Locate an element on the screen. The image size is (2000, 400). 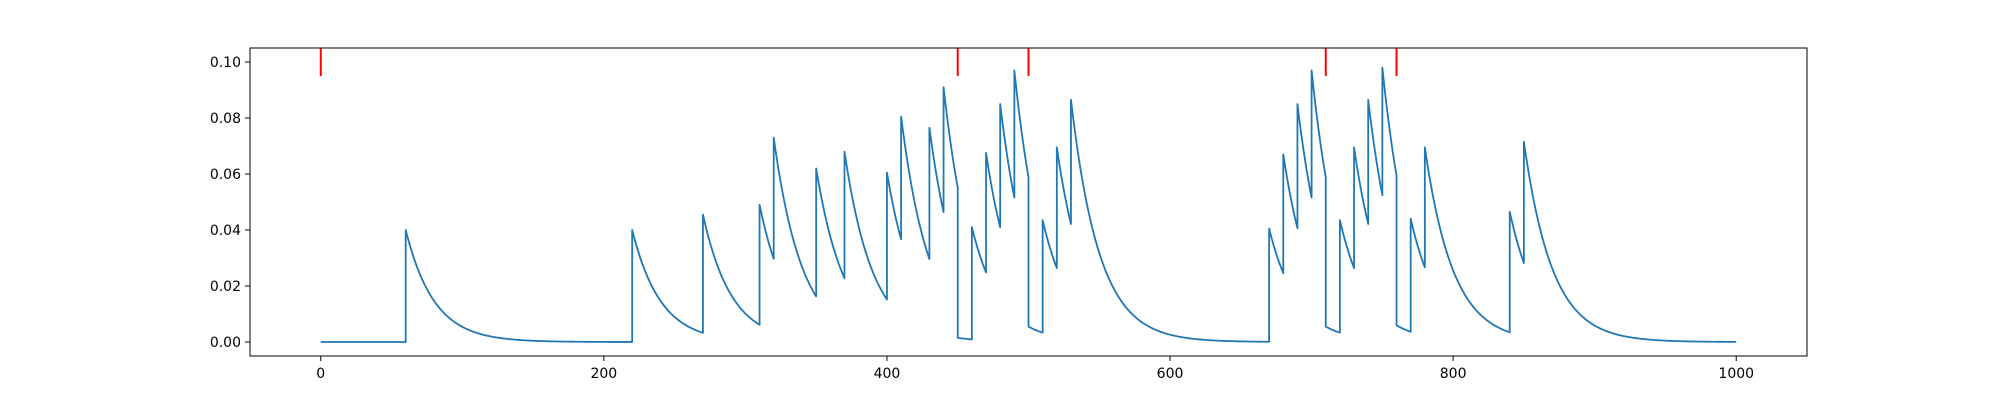
x-tick-label: 0 is located at coordinates (320, 374).